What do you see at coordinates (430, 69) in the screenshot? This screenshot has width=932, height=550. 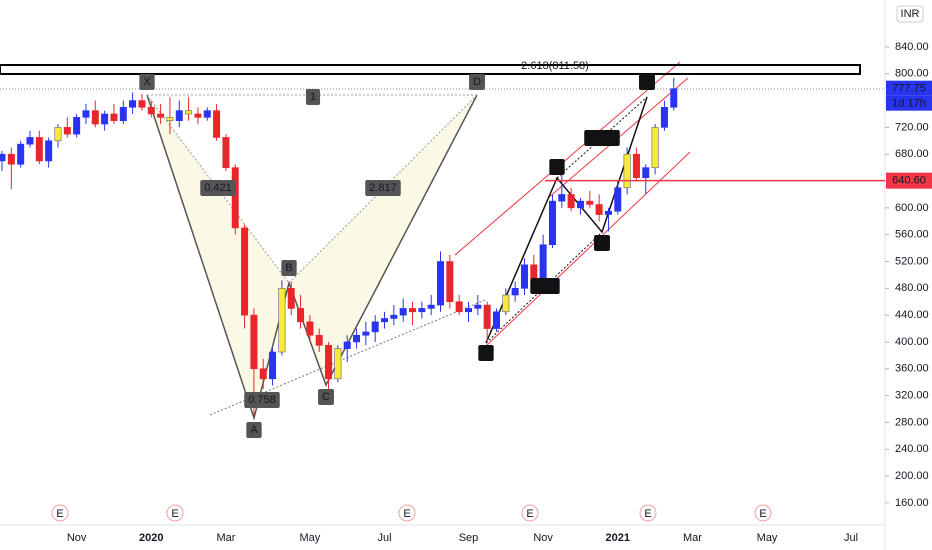 I see `target-box` at bounding box center [430, 69].